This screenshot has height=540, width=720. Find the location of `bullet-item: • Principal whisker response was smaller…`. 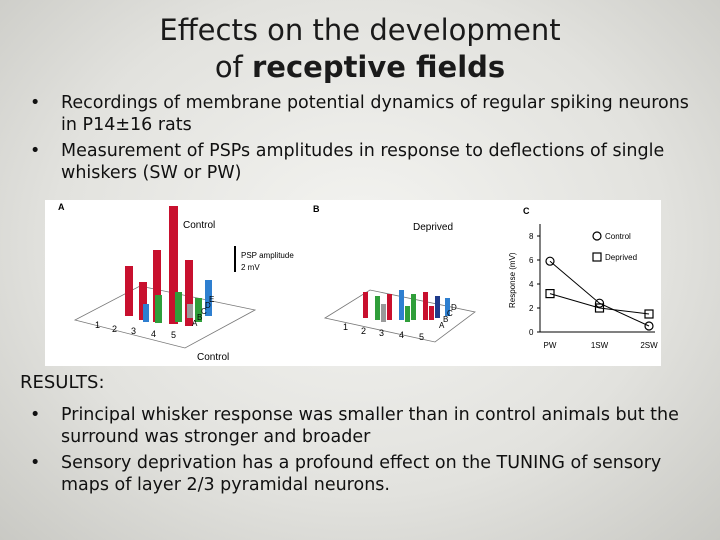

bullet-item: • Principal whisker response was smaller… is located at coordinates (354, 426).